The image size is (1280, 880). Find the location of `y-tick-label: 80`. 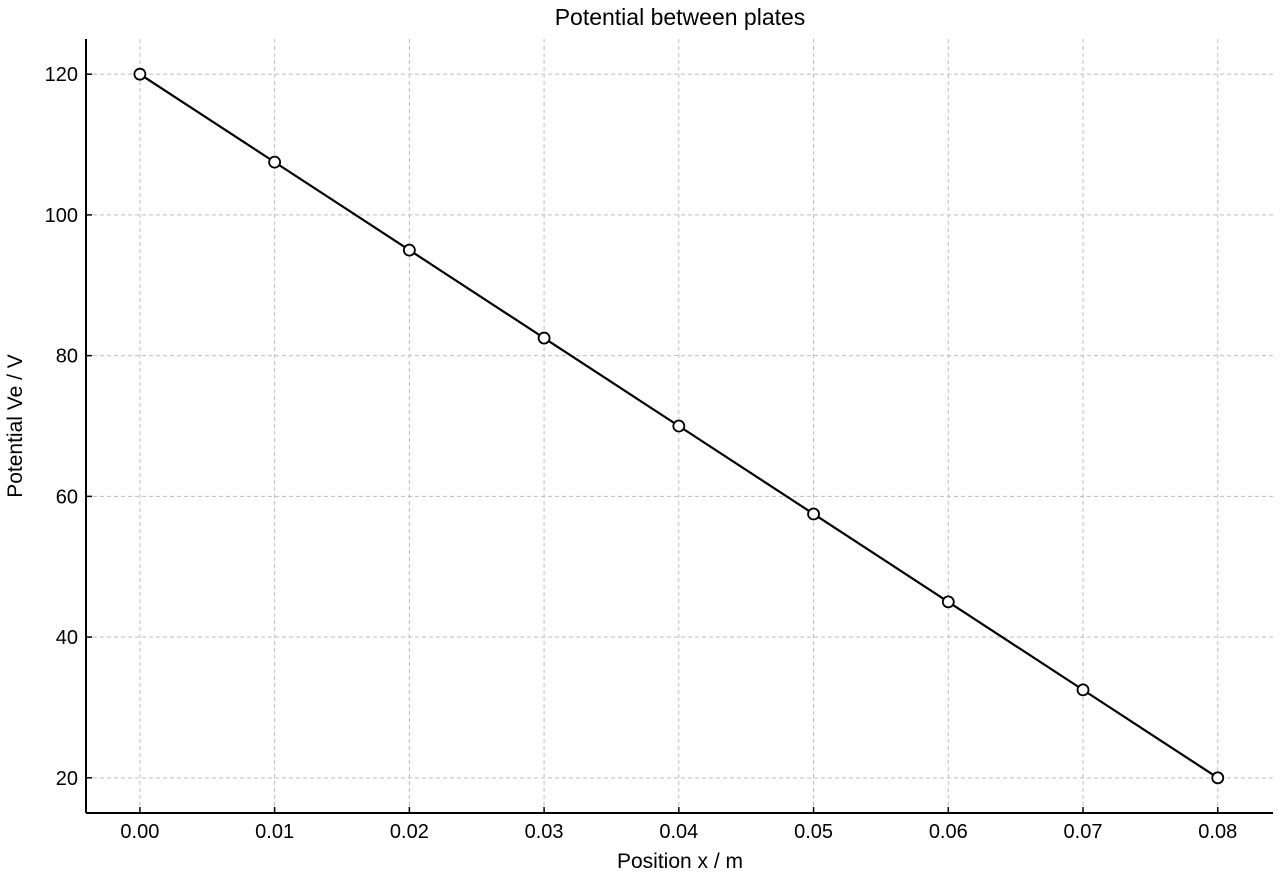

y-tick-label: 80 is located at coordinates (67, 357).